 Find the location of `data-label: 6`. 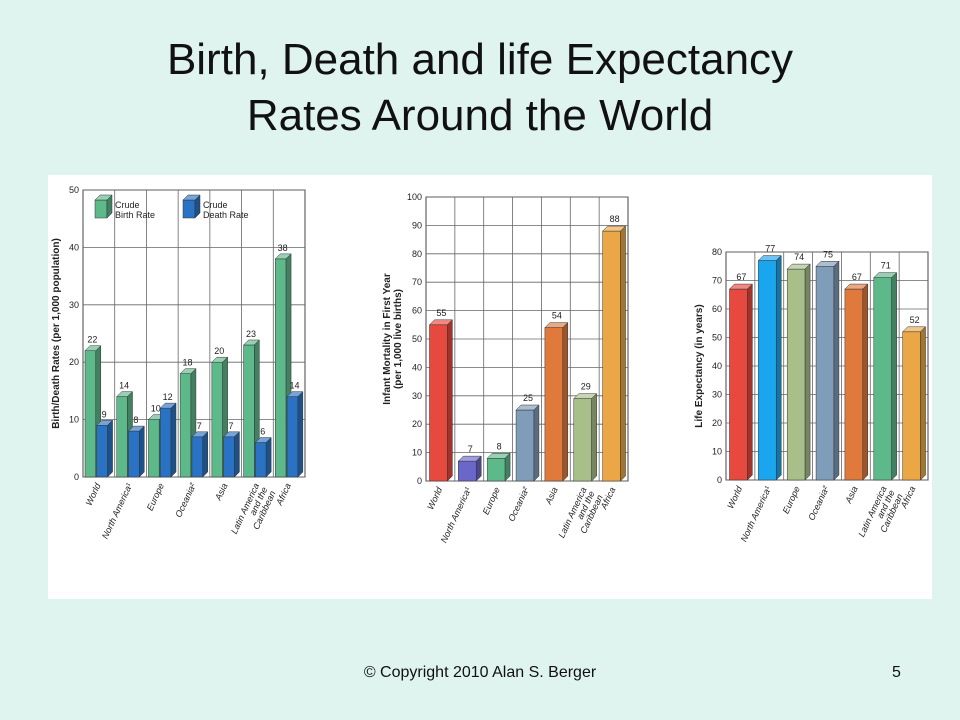

data-label: 6 is located at coordinates (262, 432).